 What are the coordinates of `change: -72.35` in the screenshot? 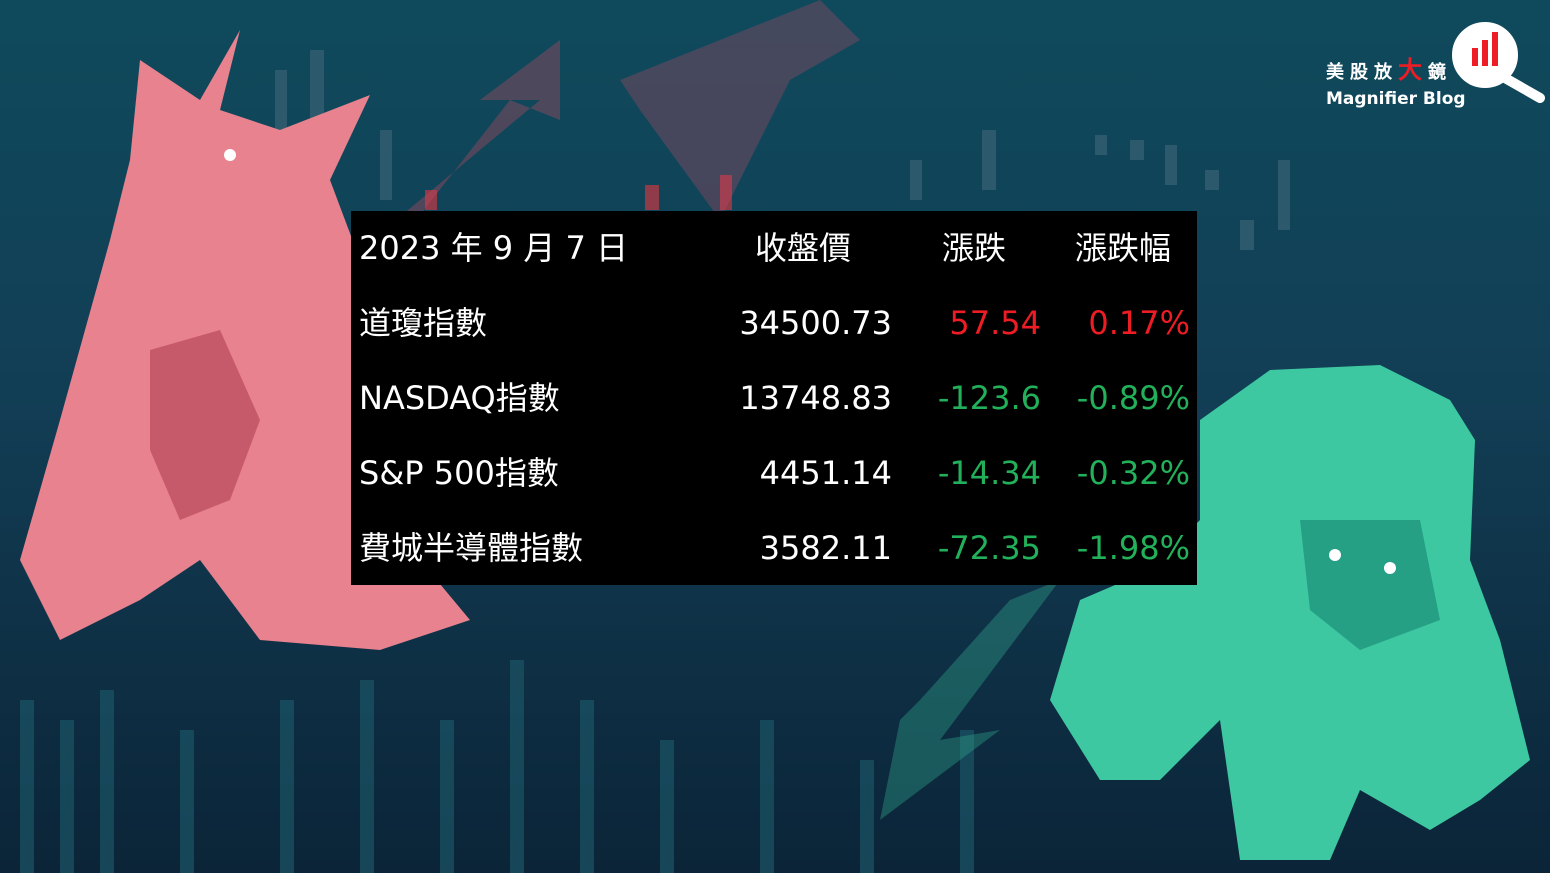 It's located at (989, 548).